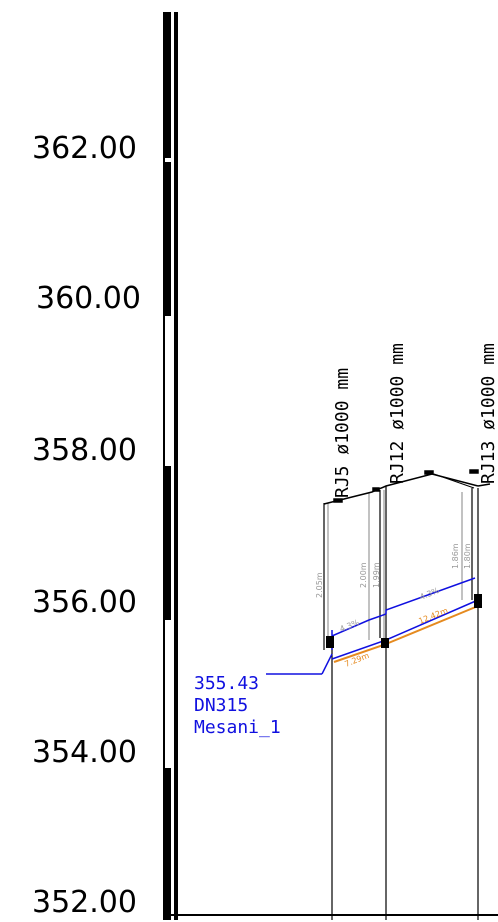 This screenshot has width=498, height=922. Describe the element at coordinates (84, 602) in the screenshot. I see `elevation-label: 356.00` at that location.